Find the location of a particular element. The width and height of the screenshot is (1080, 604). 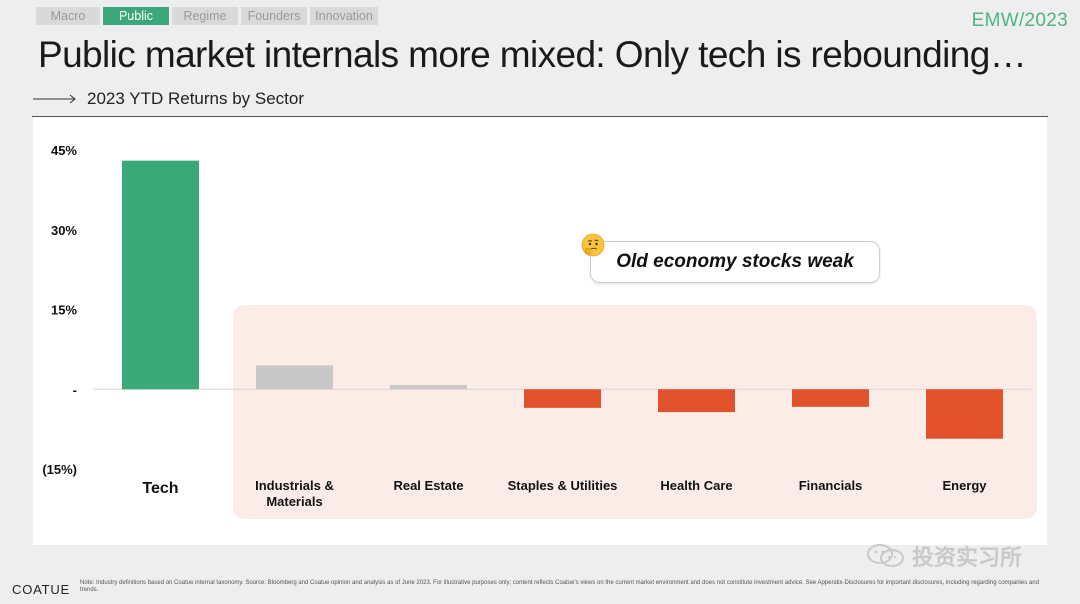

category-label: Tech is located at coordinates (160, 488).